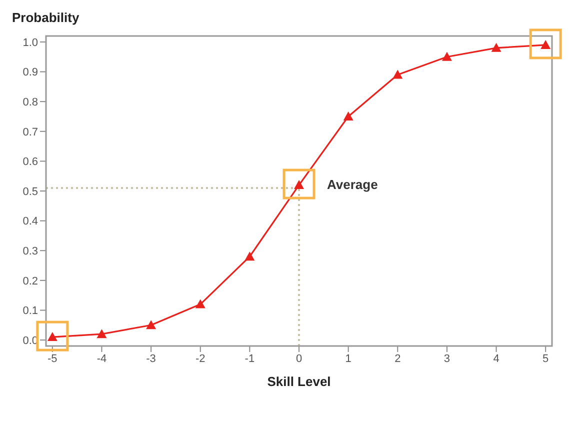  What do you see at coordinates (348, 358) in the screenshot?
I see `x-tick-label: 1` at bounding box center [348, 358].